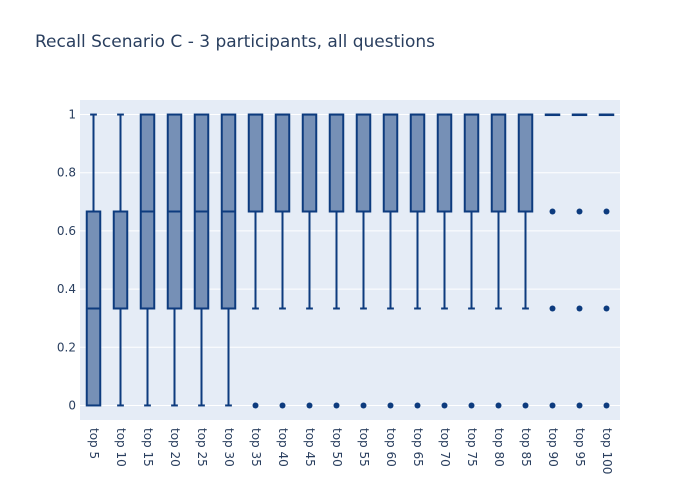  What do you see at coordinates (256, 447) in the screenshot?
I see `x-tick-label: top 35` at bounding box center [256, 447].